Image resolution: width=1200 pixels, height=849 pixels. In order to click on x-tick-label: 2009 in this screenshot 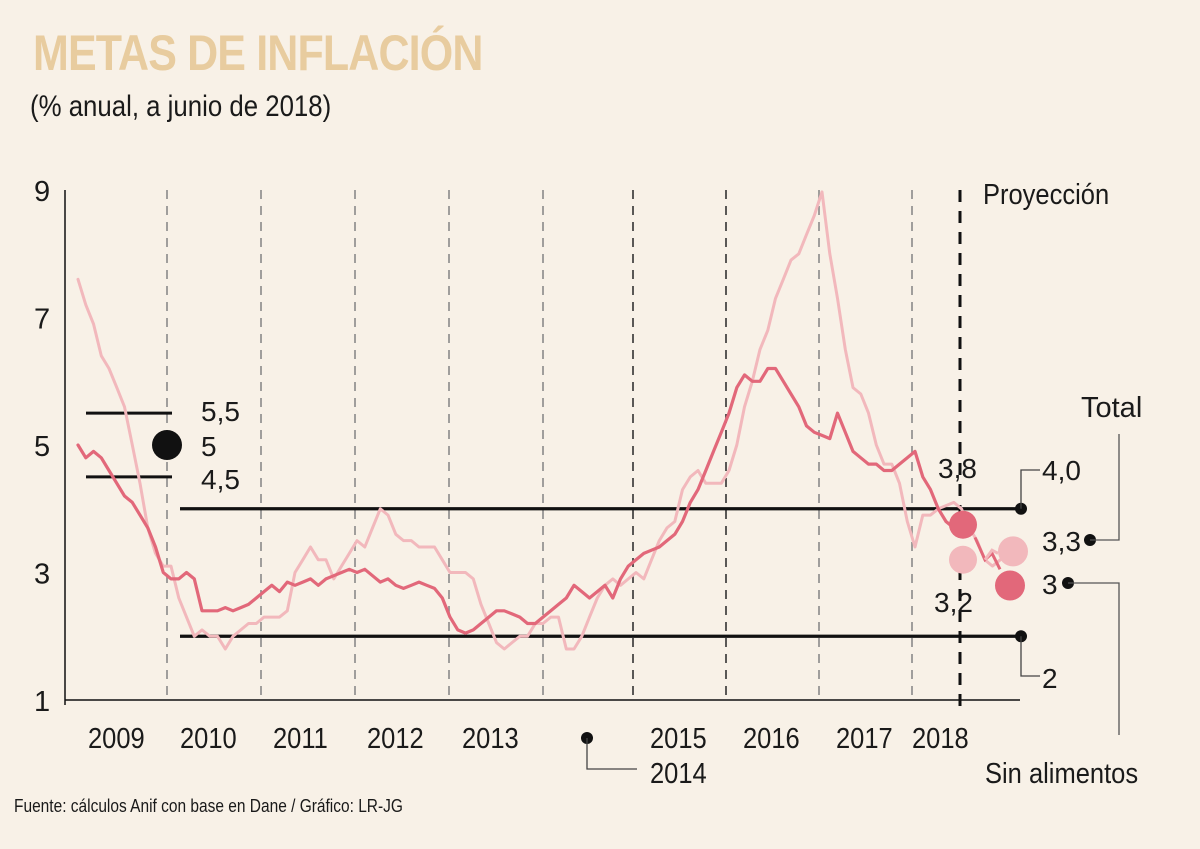, I will do `click(116, 737)`.